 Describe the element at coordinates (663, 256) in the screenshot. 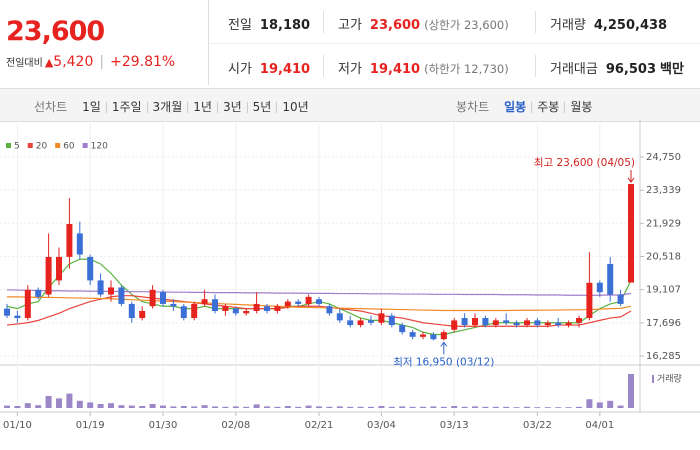

I see `y-tick-label: 20,518` at that location.